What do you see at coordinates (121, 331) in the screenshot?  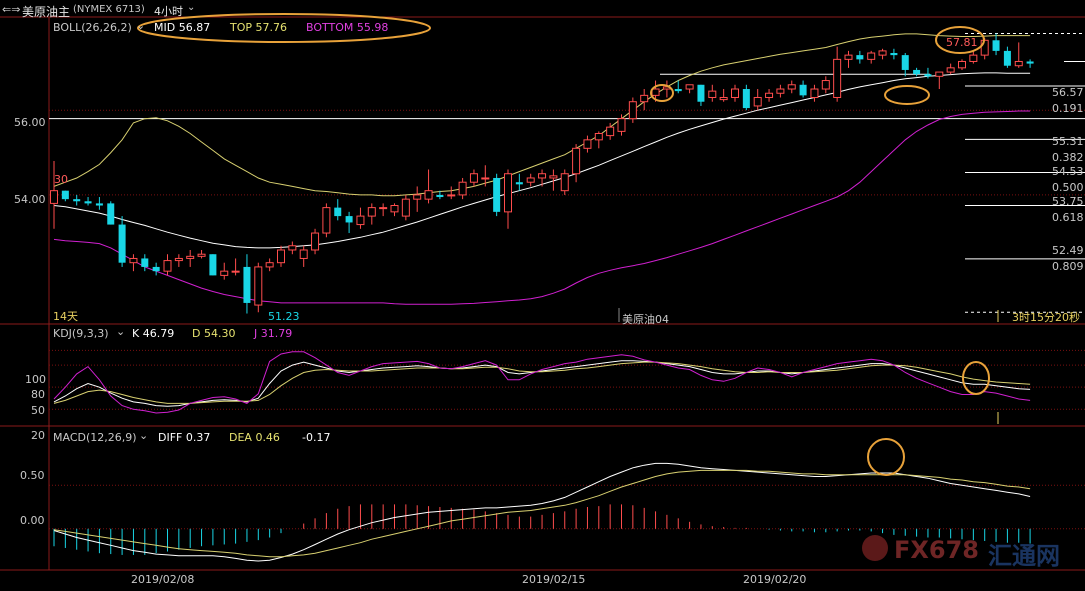 I see `kdj-dropdown-icon: ⌄` at bounding box center [121, 331].